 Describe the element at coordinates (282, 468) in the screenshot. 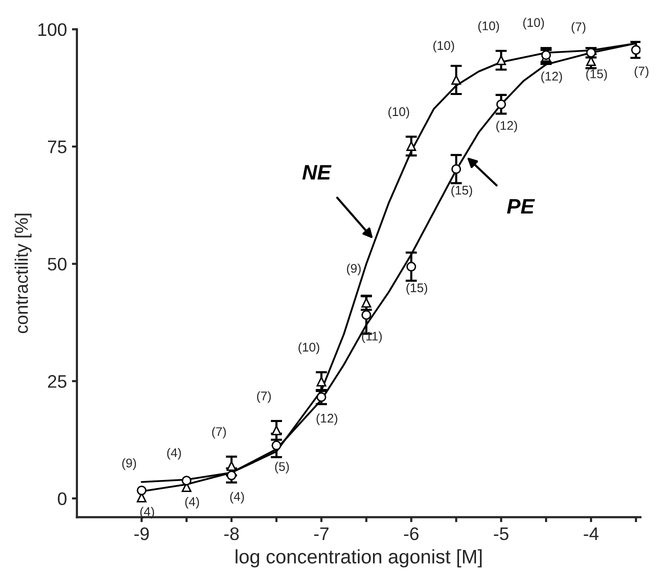

I see `annotation: (5)` at that location.